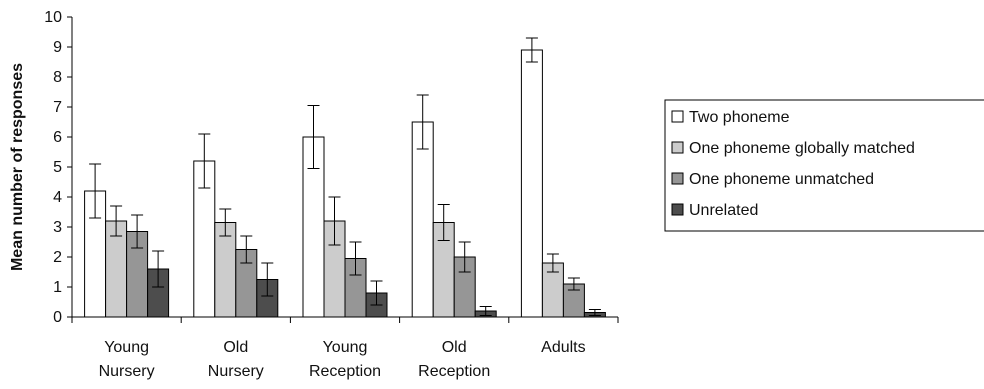 Image resolution: width=984 pixels, height=389 pixels. What do you see at coordinates (739, 117) in the screenshot?
I see `legend-label: Two phoneme` at bounding box center [739, 117].